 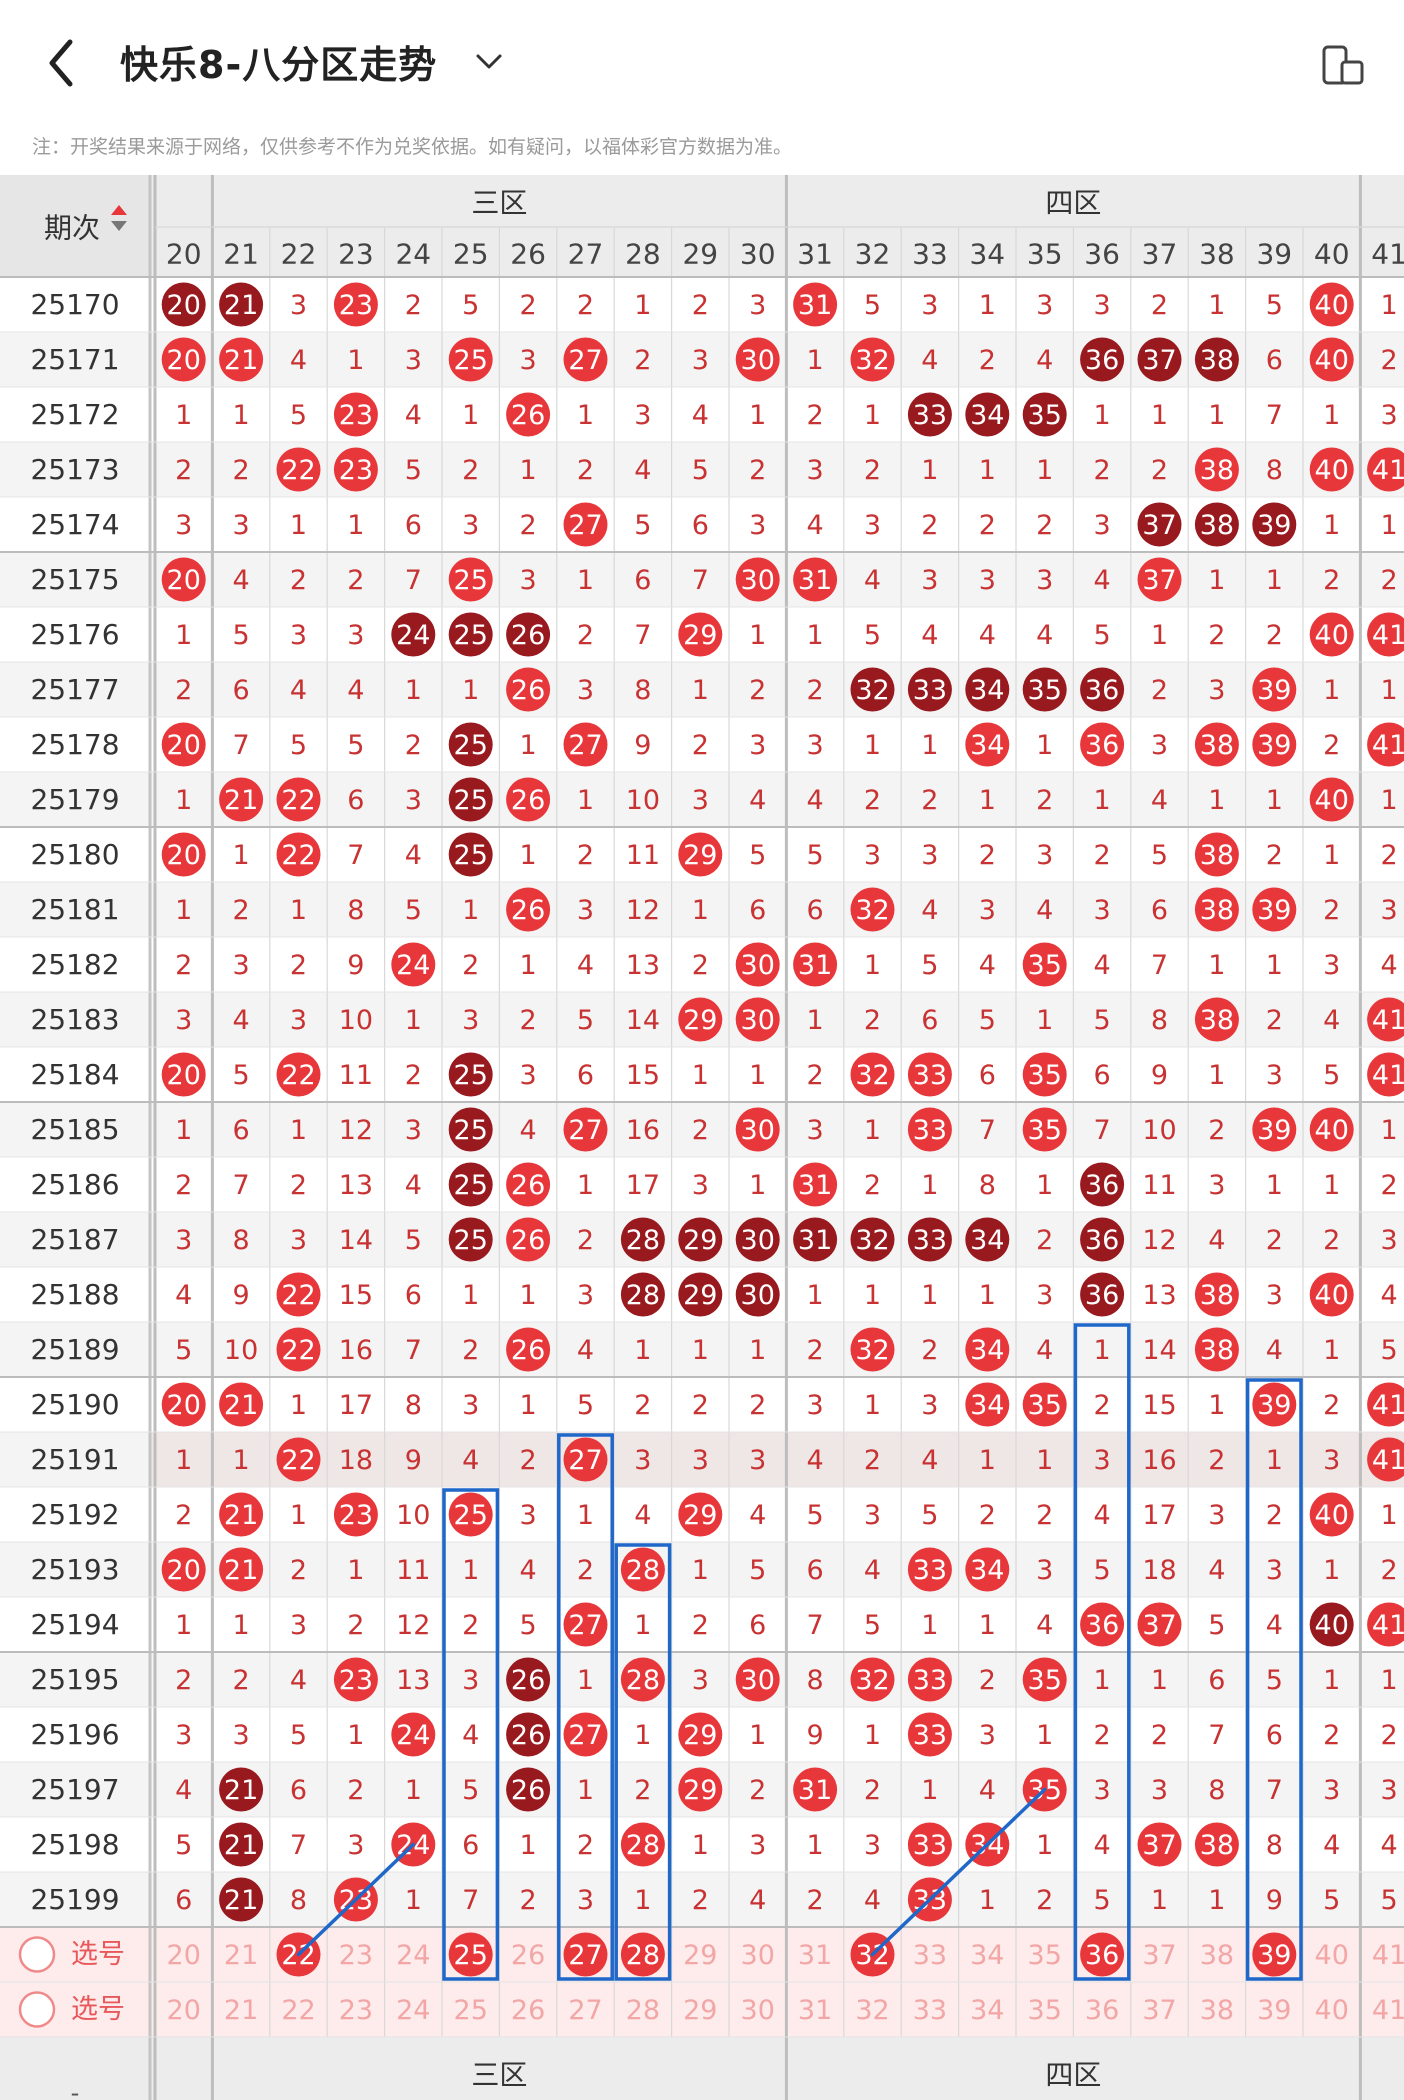 What do you see at coordinates (62, 63) in the screenshot?
I see `back-arrow-icon` at bounding box center [62, 63].